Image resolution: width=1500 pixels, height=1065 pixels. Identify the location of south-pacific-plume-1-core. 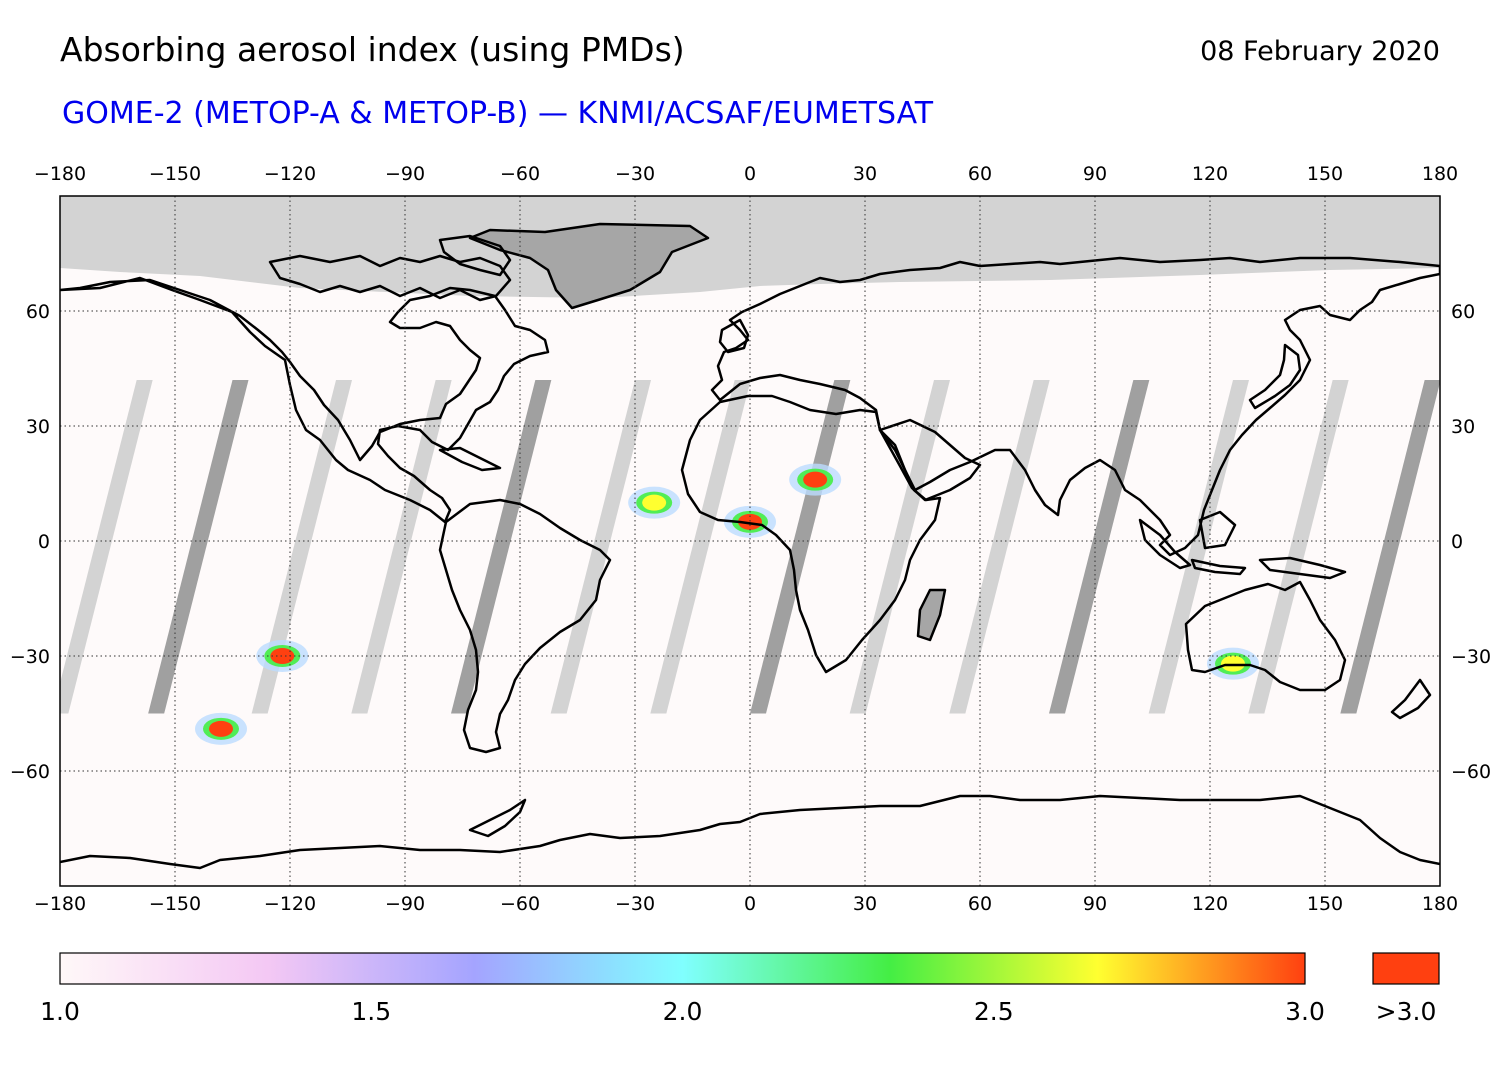
(221, 728).